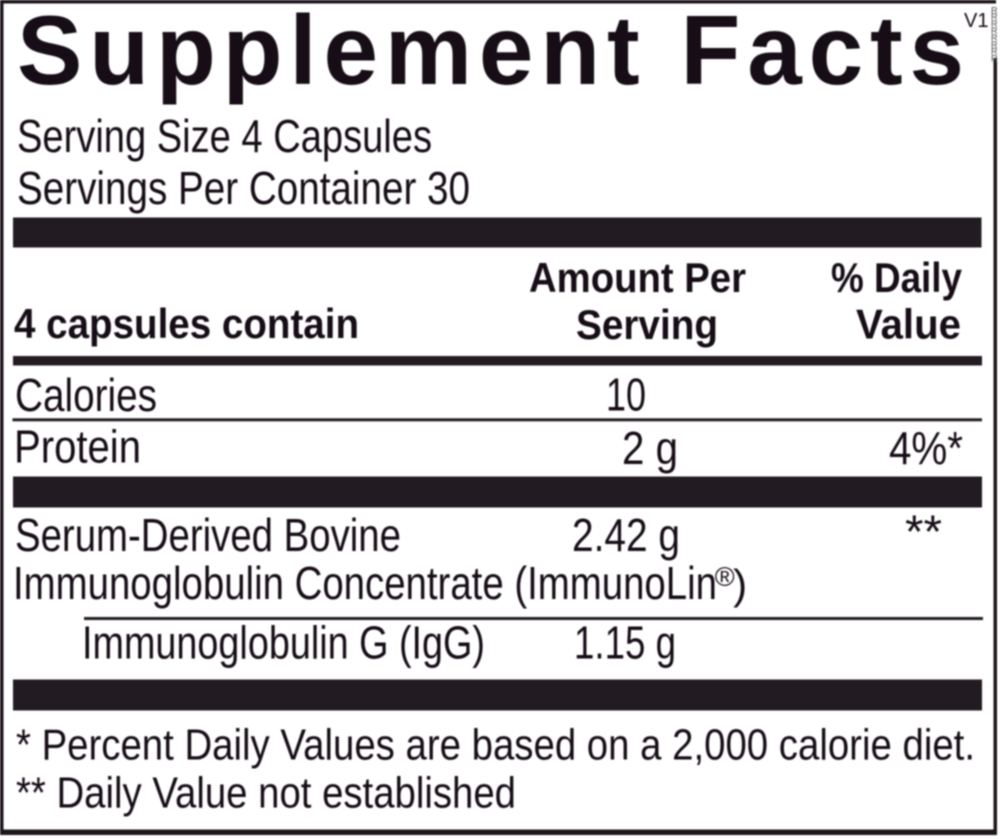 This screenshot has height=840, width=1000. I want to click on svg-text: 4%*, so click(926, 448).